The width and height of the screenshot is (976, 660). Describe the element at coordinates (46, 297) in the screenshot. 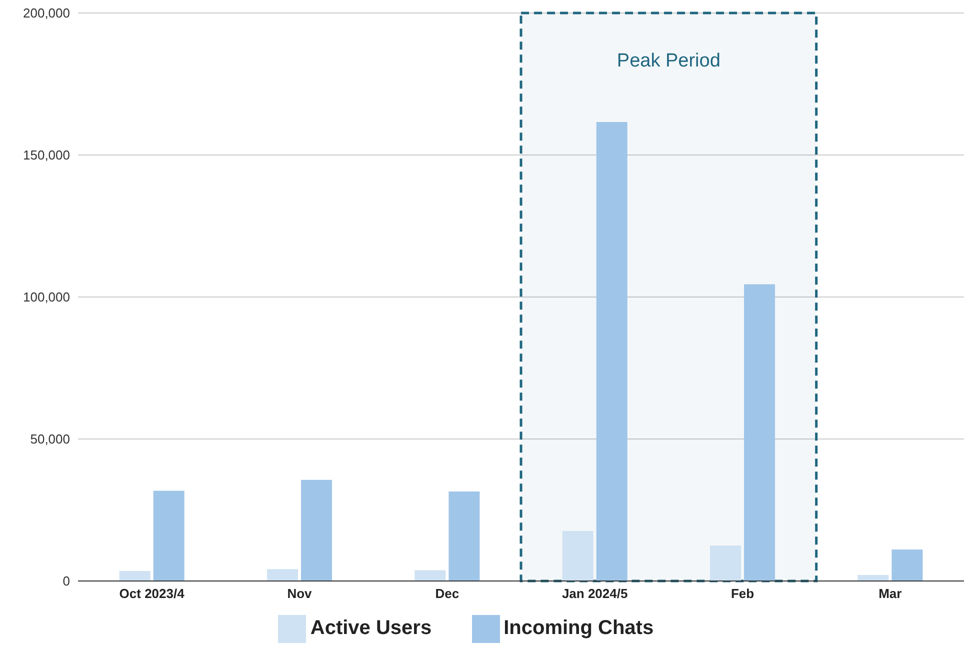

I see `y-tick-label: 100,000` at that location.